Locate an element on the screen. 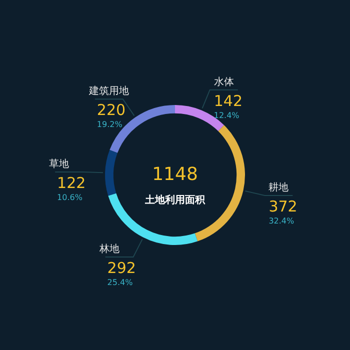 Image resolution: width=350 pixels, height=350 pixels. slice-label: 林地 is located at coordinates (109, 248).